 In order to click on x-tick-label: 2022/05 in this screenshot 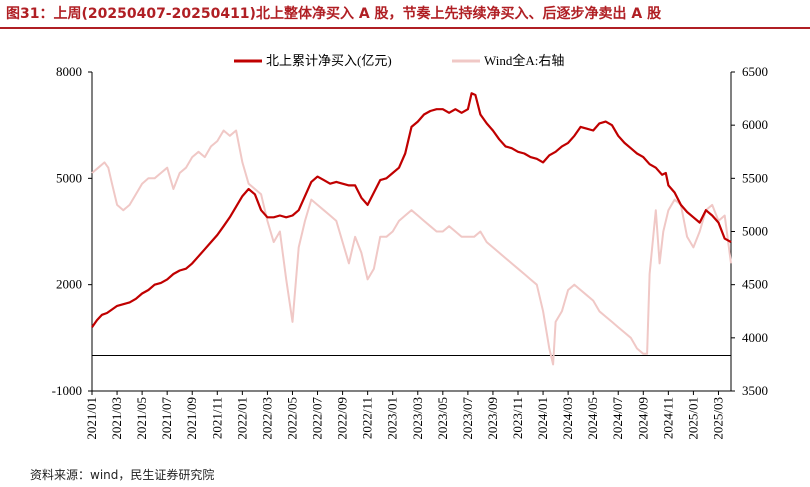, I will do `click(291, 418)`.